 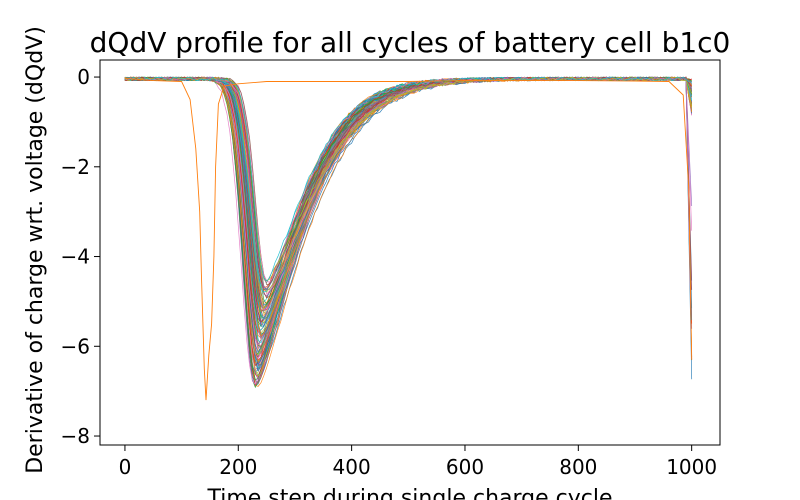 What do you see at coordinates (238, 467) in the screenshot?
I see `x-tick-label: 200` at bounding box center [238, 467].